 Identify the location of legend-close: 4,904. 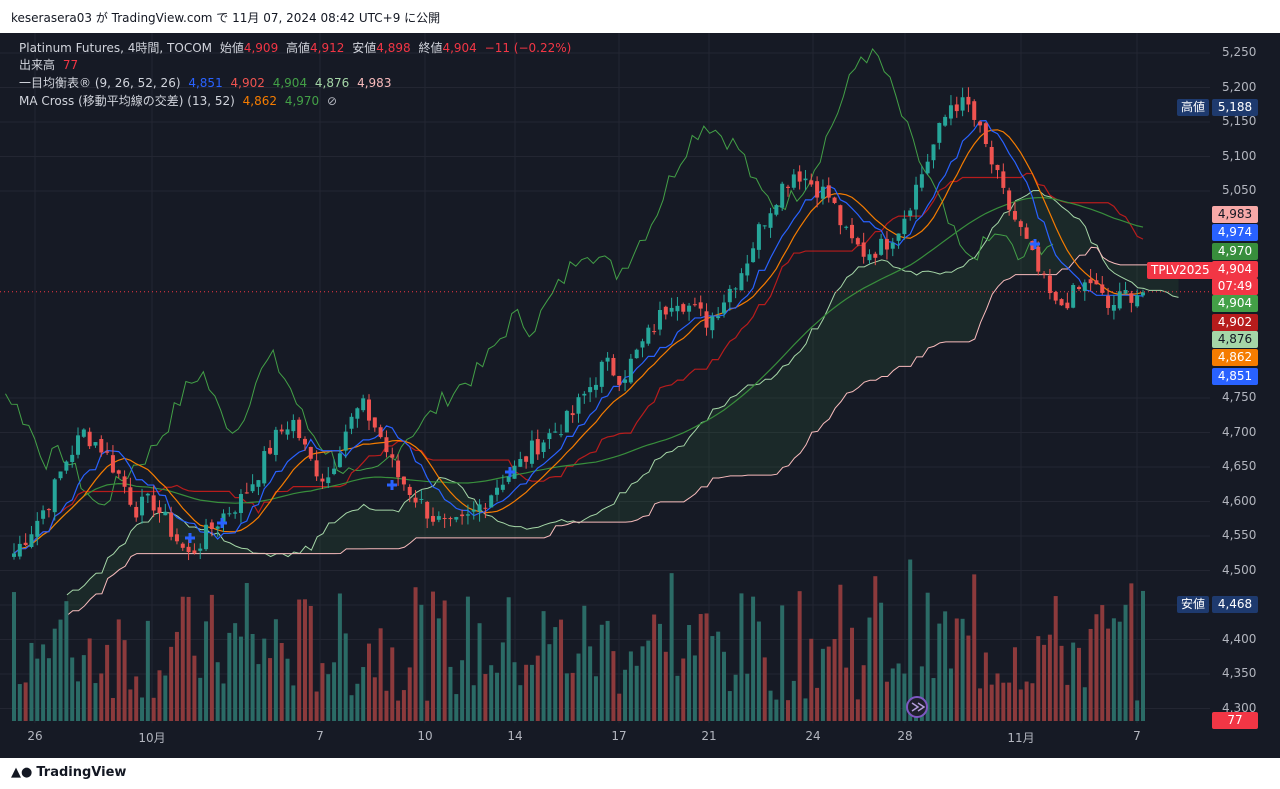
(459, 48).